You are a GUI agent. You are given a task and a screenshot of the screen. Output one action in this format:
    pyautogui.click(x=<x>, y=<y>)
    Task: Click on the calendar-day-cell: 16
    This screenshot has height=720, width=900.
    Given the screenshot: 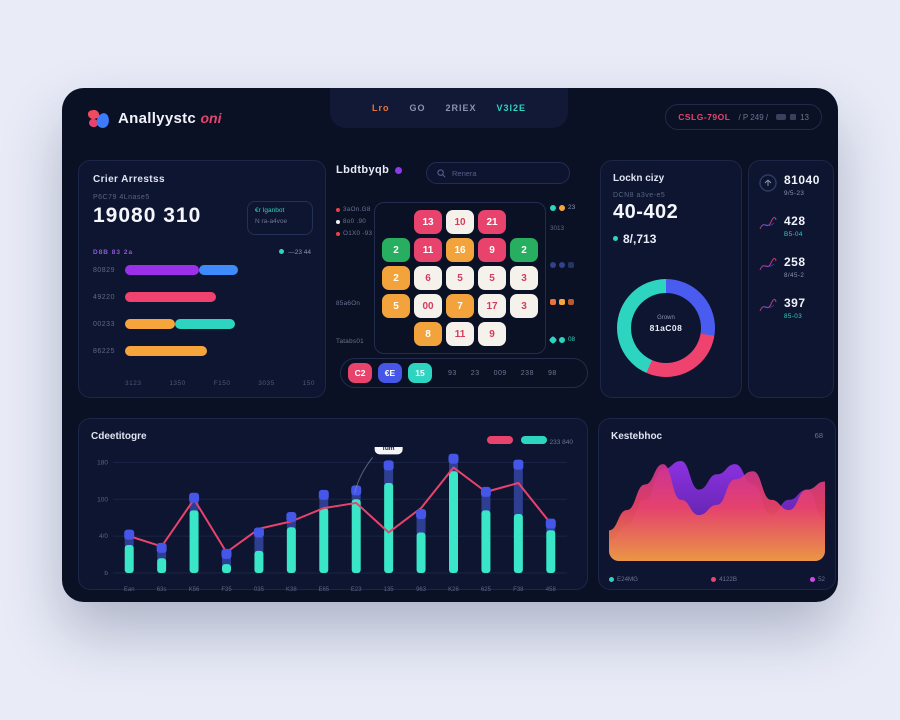 What is the action you would take?
    pyautogui.click(x=460, y=250)
    